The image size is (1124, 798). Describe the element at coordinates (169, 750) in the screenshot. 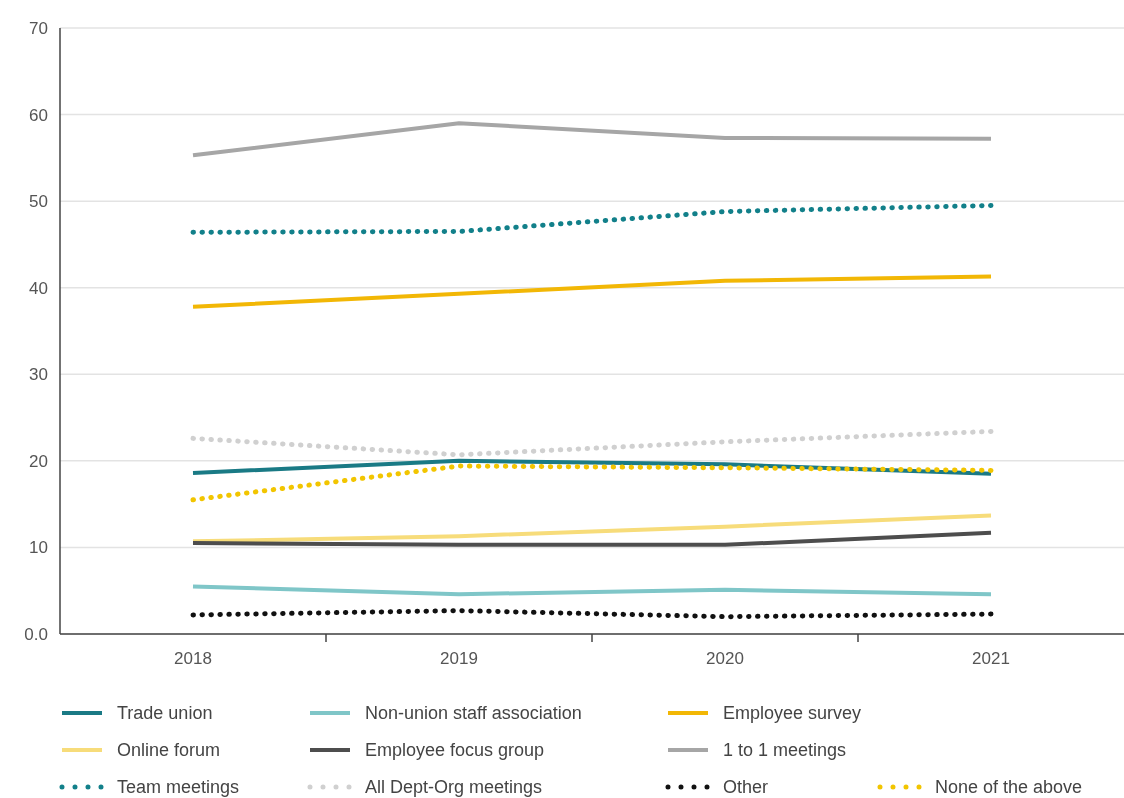

I see `legend-label: Online forum` at that location.